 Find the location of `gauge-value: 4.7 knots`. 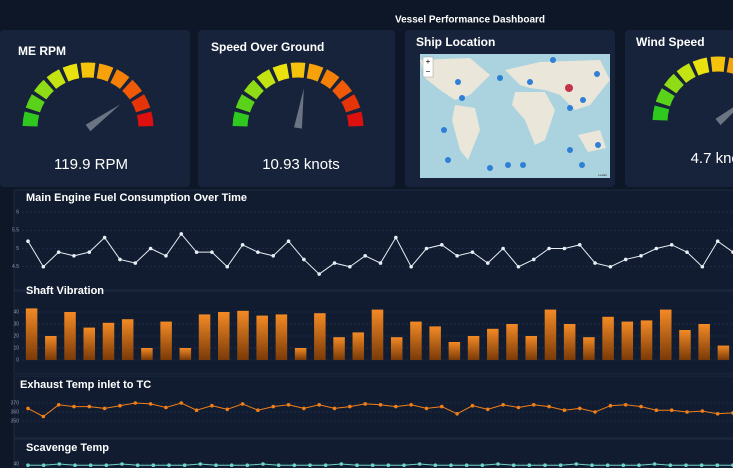

gauge-value: 4.7 knots is located at coordinates (712, 158).